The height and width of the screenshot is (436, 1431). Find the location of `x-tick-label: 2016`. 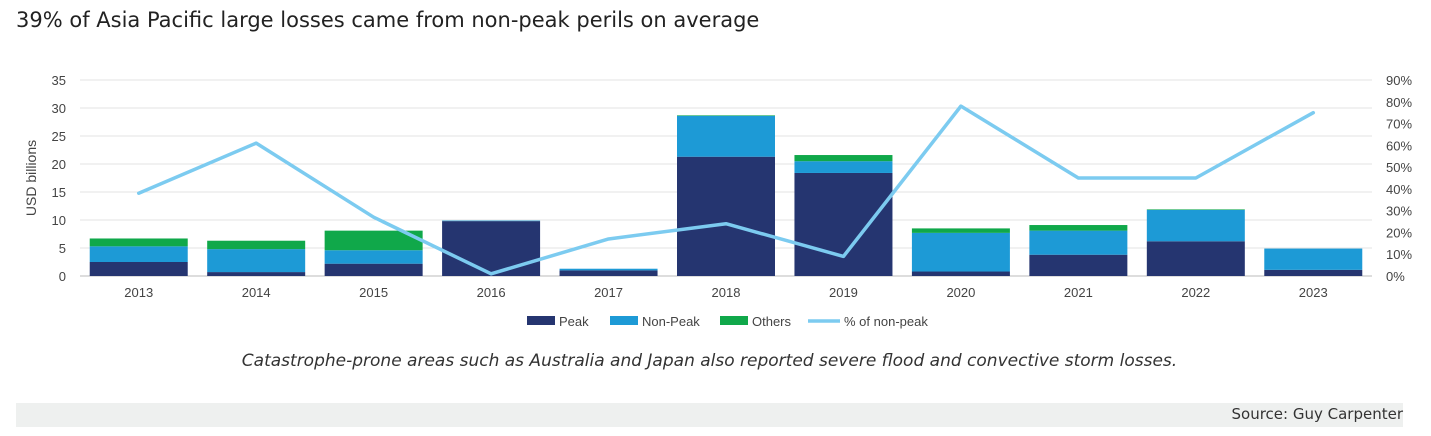

x-tick-label: 2016 is located at coordinates (491, 292).